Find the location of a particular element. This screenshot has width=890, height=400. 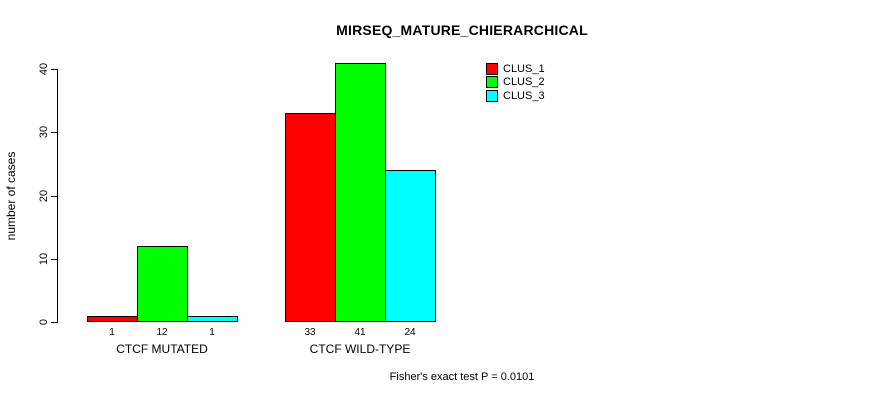

category-label: CTCF MUTATED is located at coordinates (162, 349).